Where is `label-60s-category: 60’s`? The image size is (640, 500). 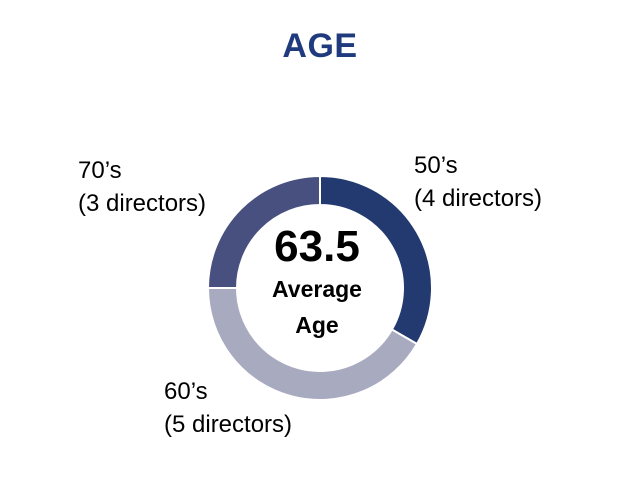
label-60s-category: 60’s is located at coordinates (186, 391).